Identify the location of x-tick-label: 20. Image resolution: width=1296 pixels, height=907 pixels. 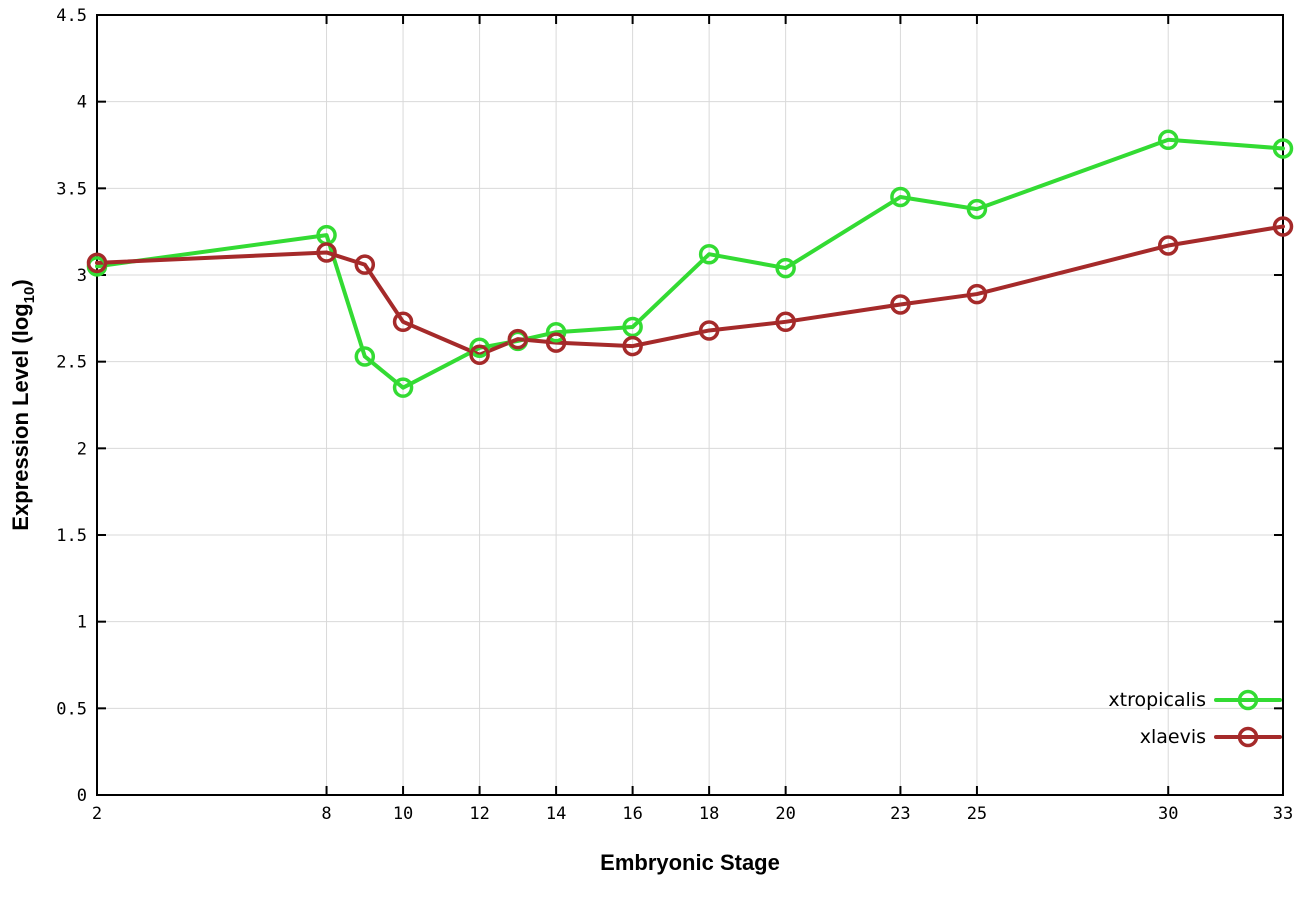
(785, 814).